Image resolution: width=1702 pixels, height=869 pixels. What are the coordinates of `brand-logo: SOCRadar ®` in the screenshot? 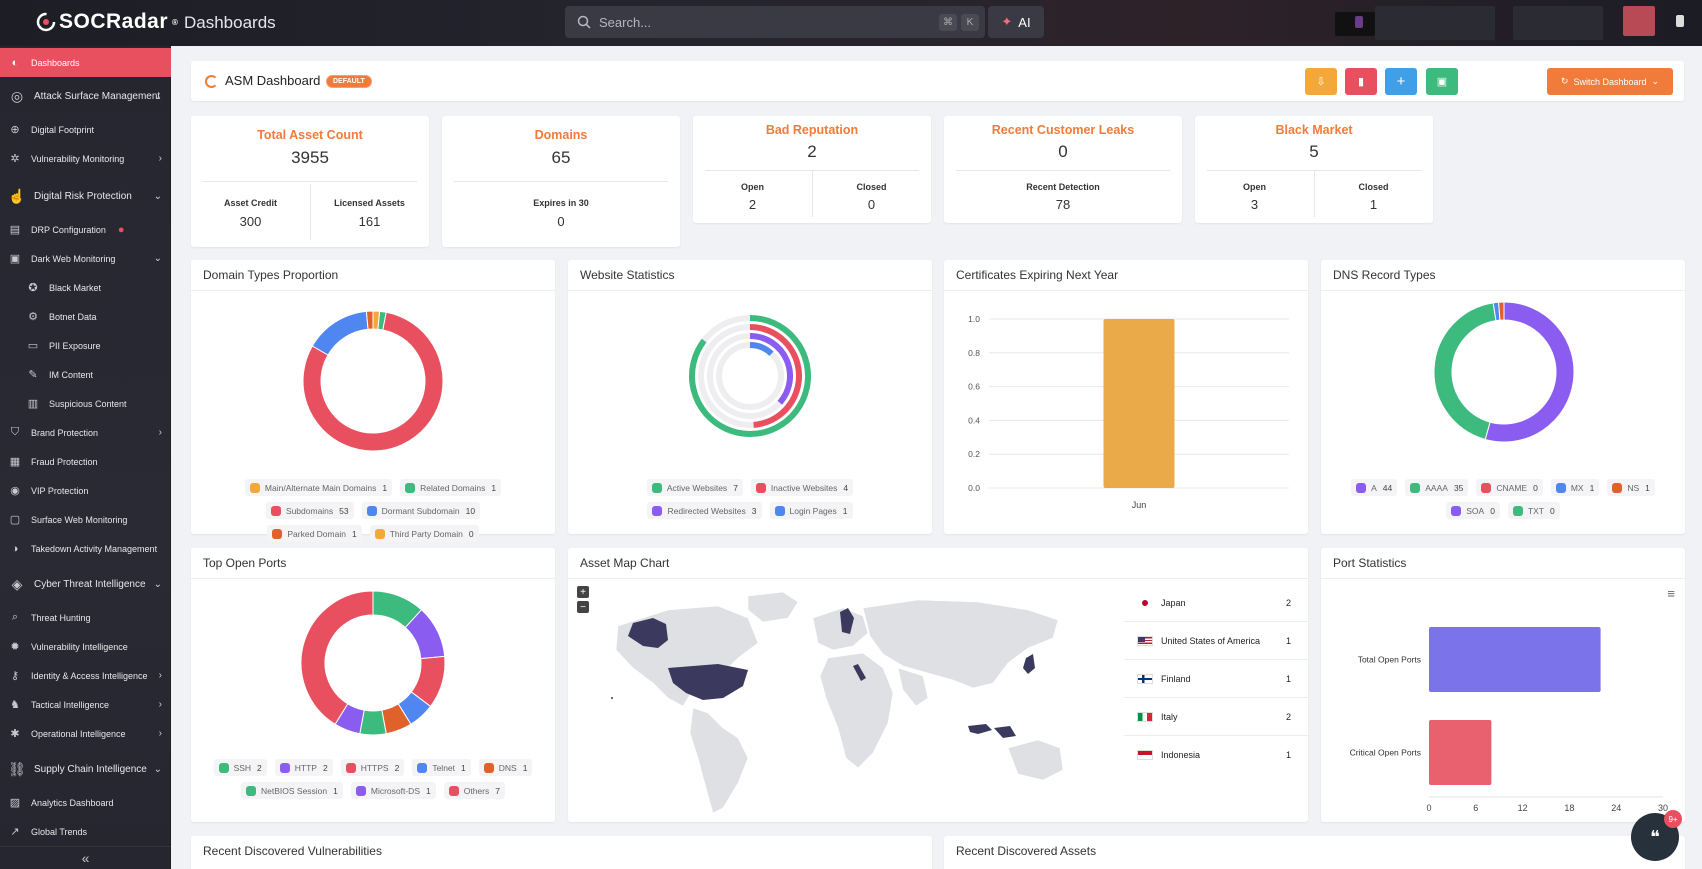 It's located at (107, 22).